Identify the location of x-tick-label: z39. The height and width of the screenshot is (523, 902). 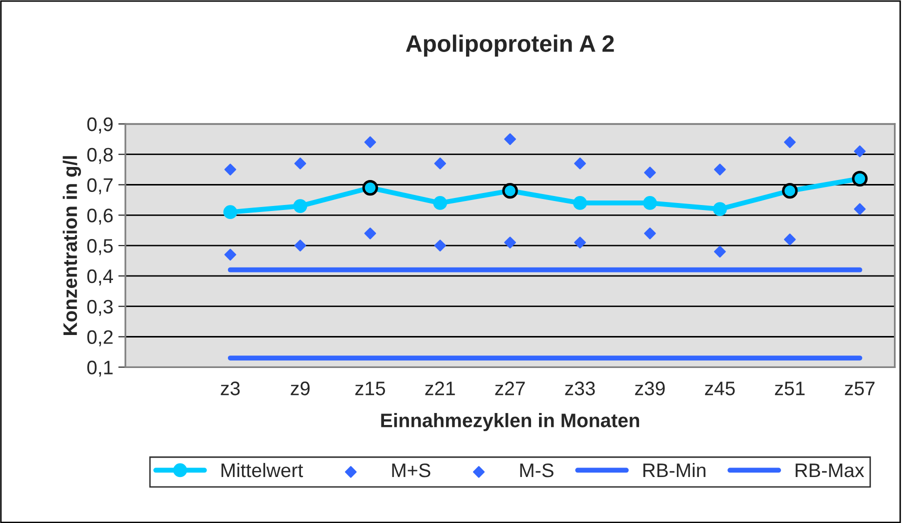
(650, 389).